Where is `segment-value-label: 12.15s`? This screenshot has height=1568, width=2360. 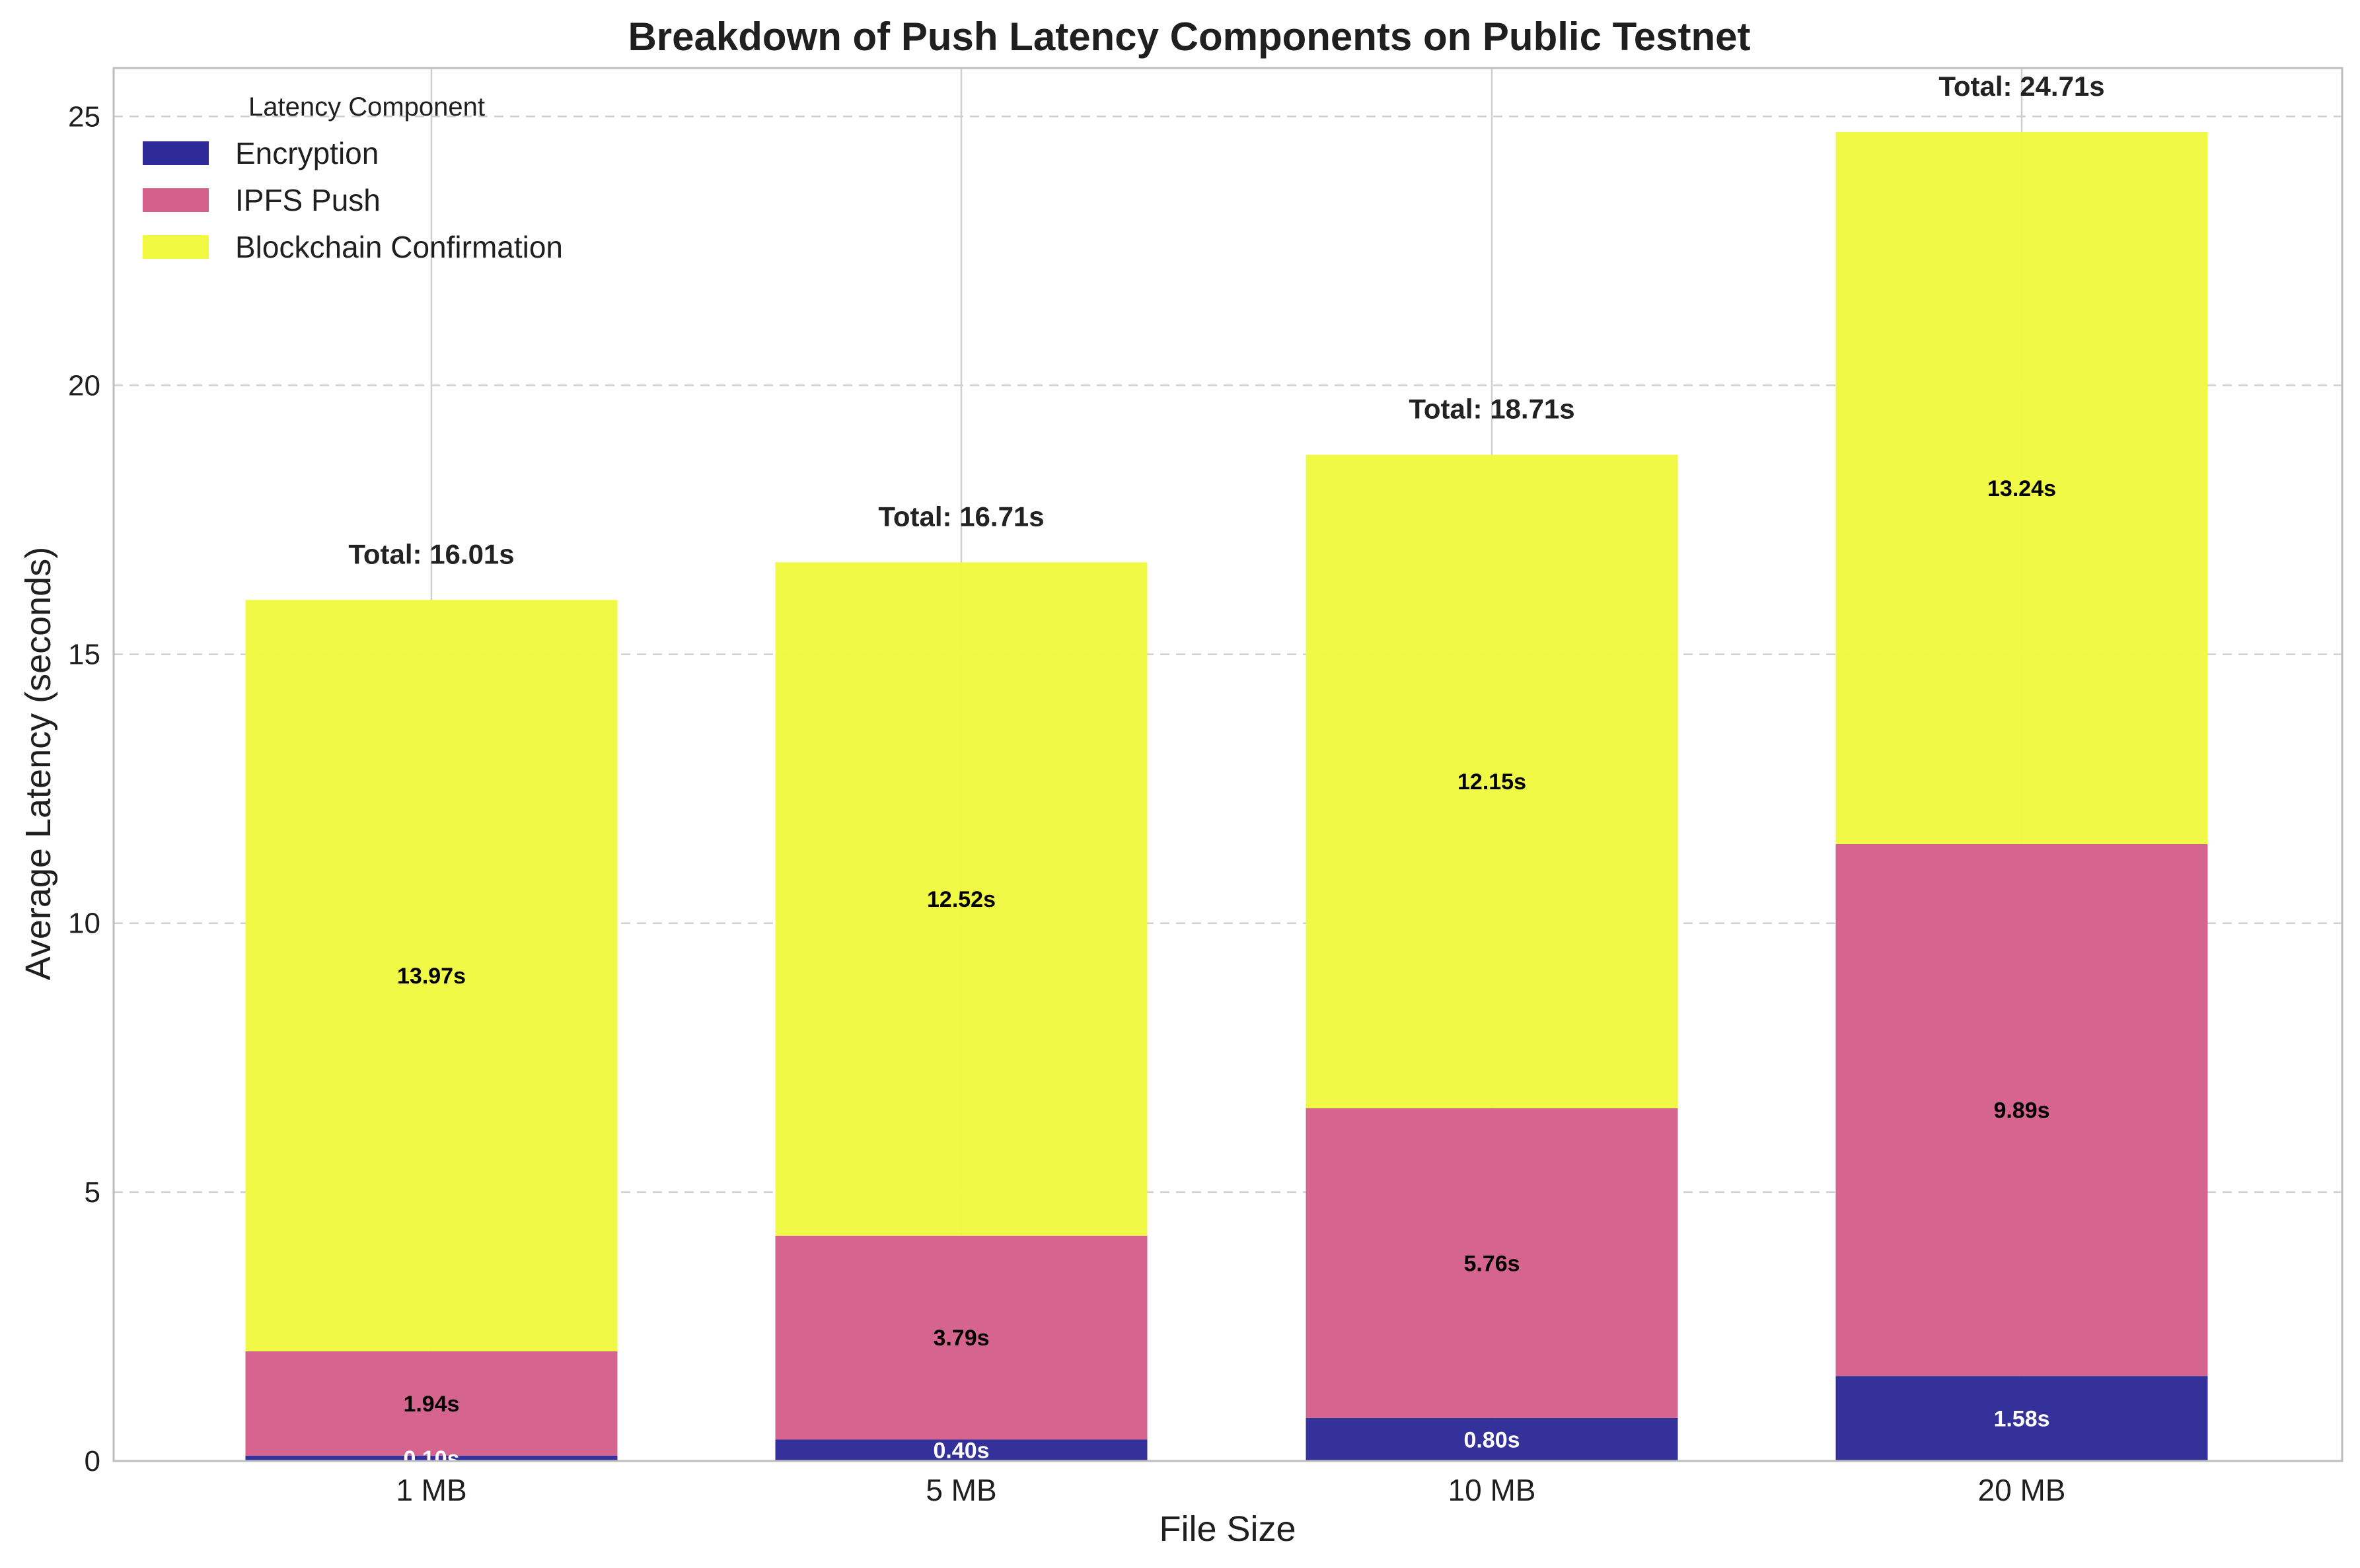 segment-value-label: 12.15s is located at coordinates (1491, 782).